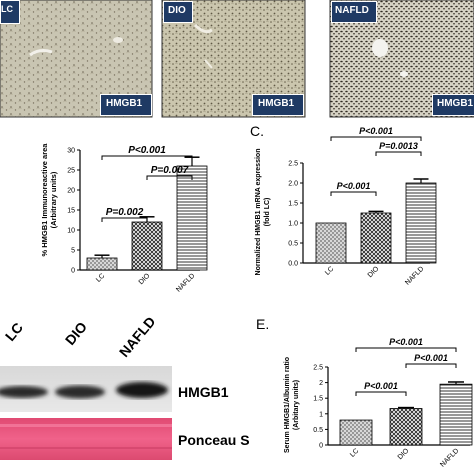  Describe the element at coordinates (293, 164) in the screenshot. I see `panel-c-ytick-label: 2.5` at that location.